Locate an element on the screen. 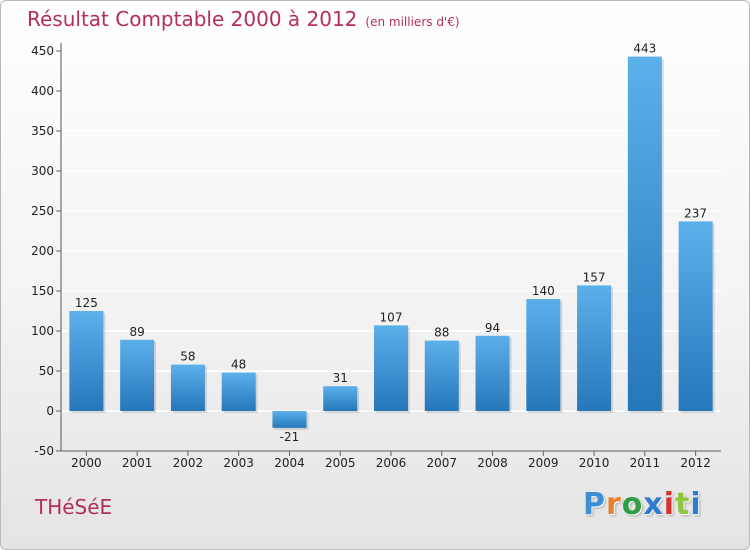  bar-value-label: 89 is located at coordinates (137, 332).